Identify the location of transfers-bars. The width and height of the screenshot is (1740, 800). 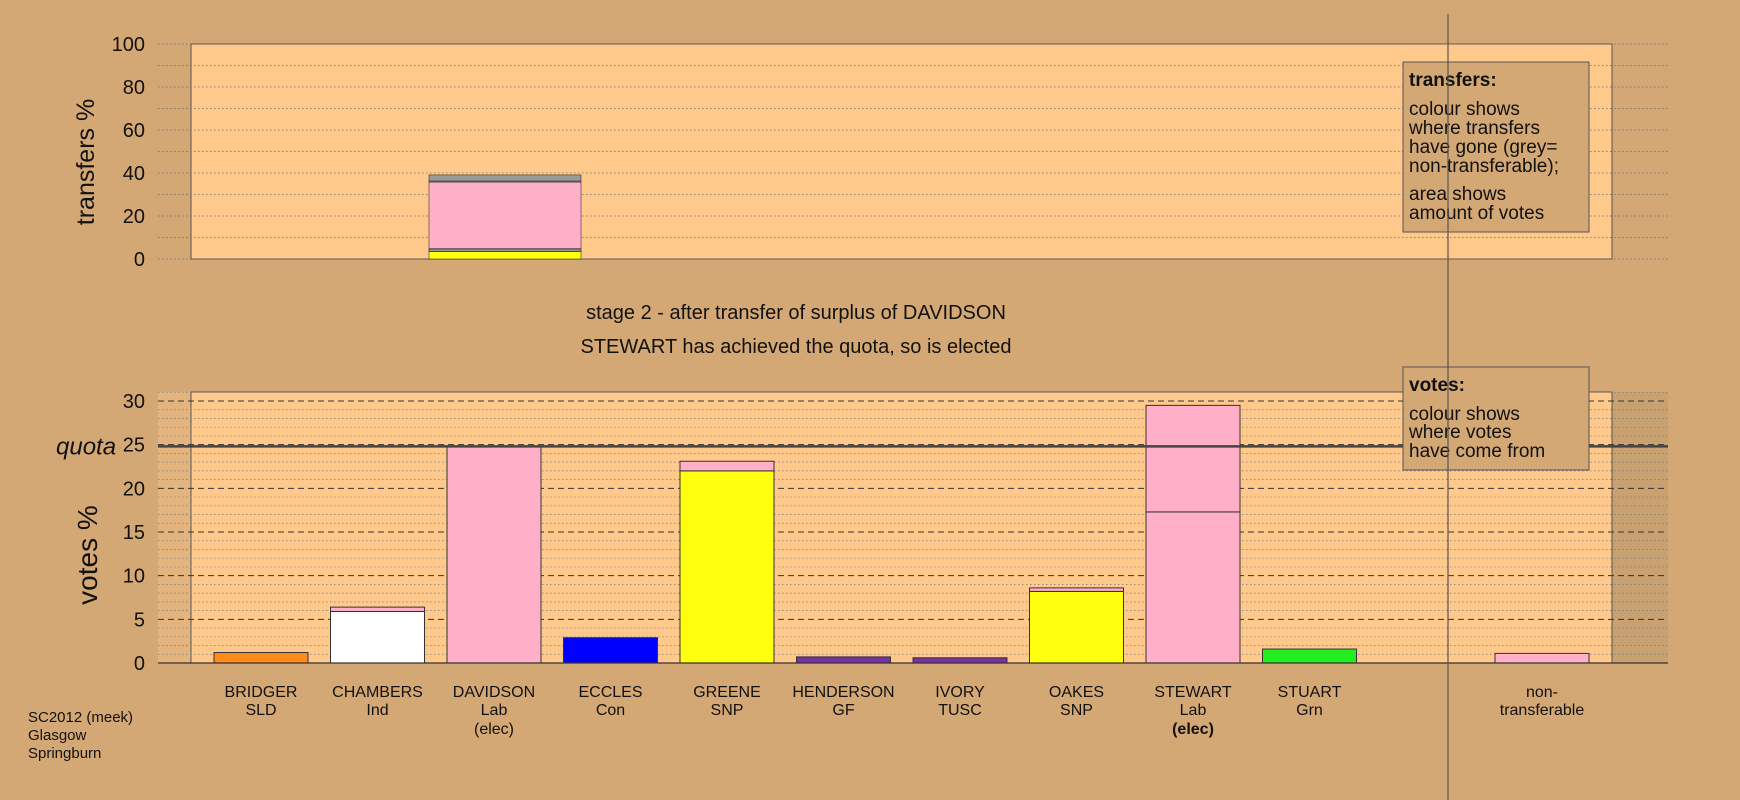
(505, 217).